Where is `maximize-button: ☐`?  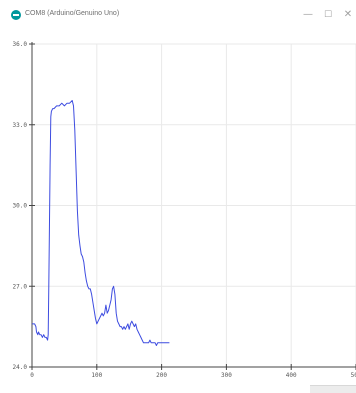 maximize-button: ☐ is located at coordinates (328, 15).